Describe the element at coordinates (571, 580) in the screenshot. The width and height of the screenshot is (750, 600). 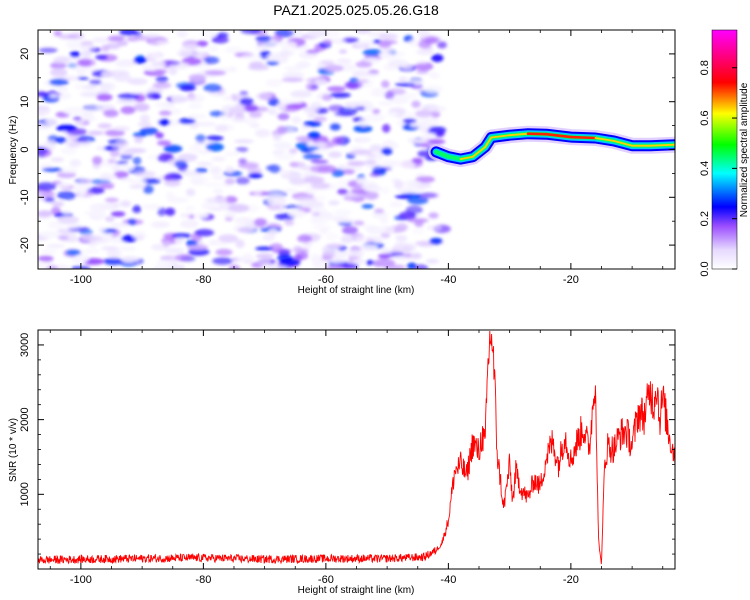
I see `snr-x-tick-label: -20` at that location.